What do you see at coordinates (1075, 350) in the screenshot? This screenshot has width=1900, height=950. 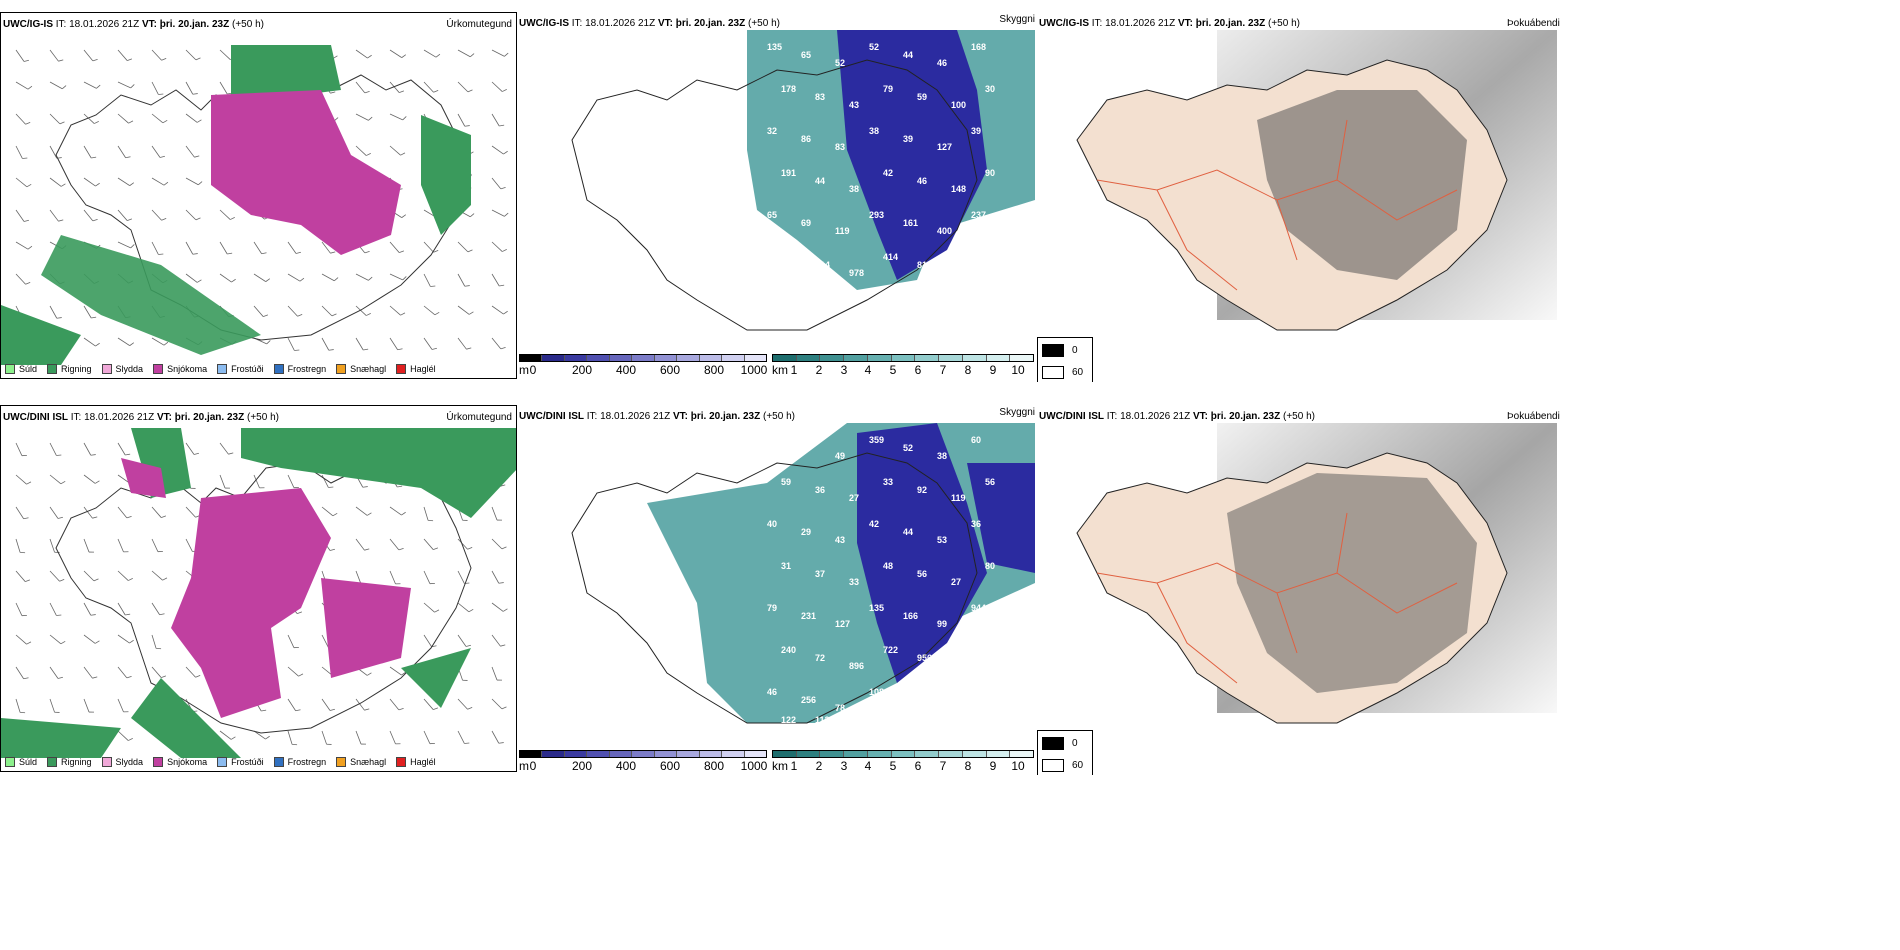 I see `fog-scale-label: 0` at bounding box center [1075, 350].